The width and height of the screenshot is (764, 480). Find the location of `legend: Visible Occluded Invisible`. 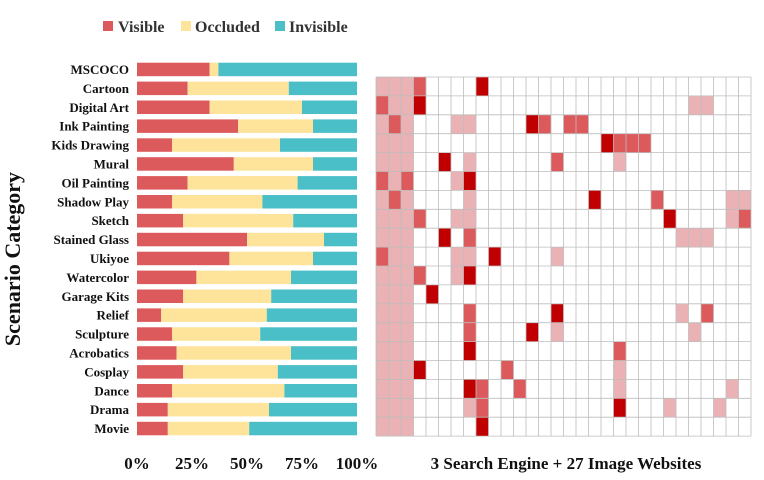

legend: Visible Occluded Invisible is located at coordinates (225, 27).